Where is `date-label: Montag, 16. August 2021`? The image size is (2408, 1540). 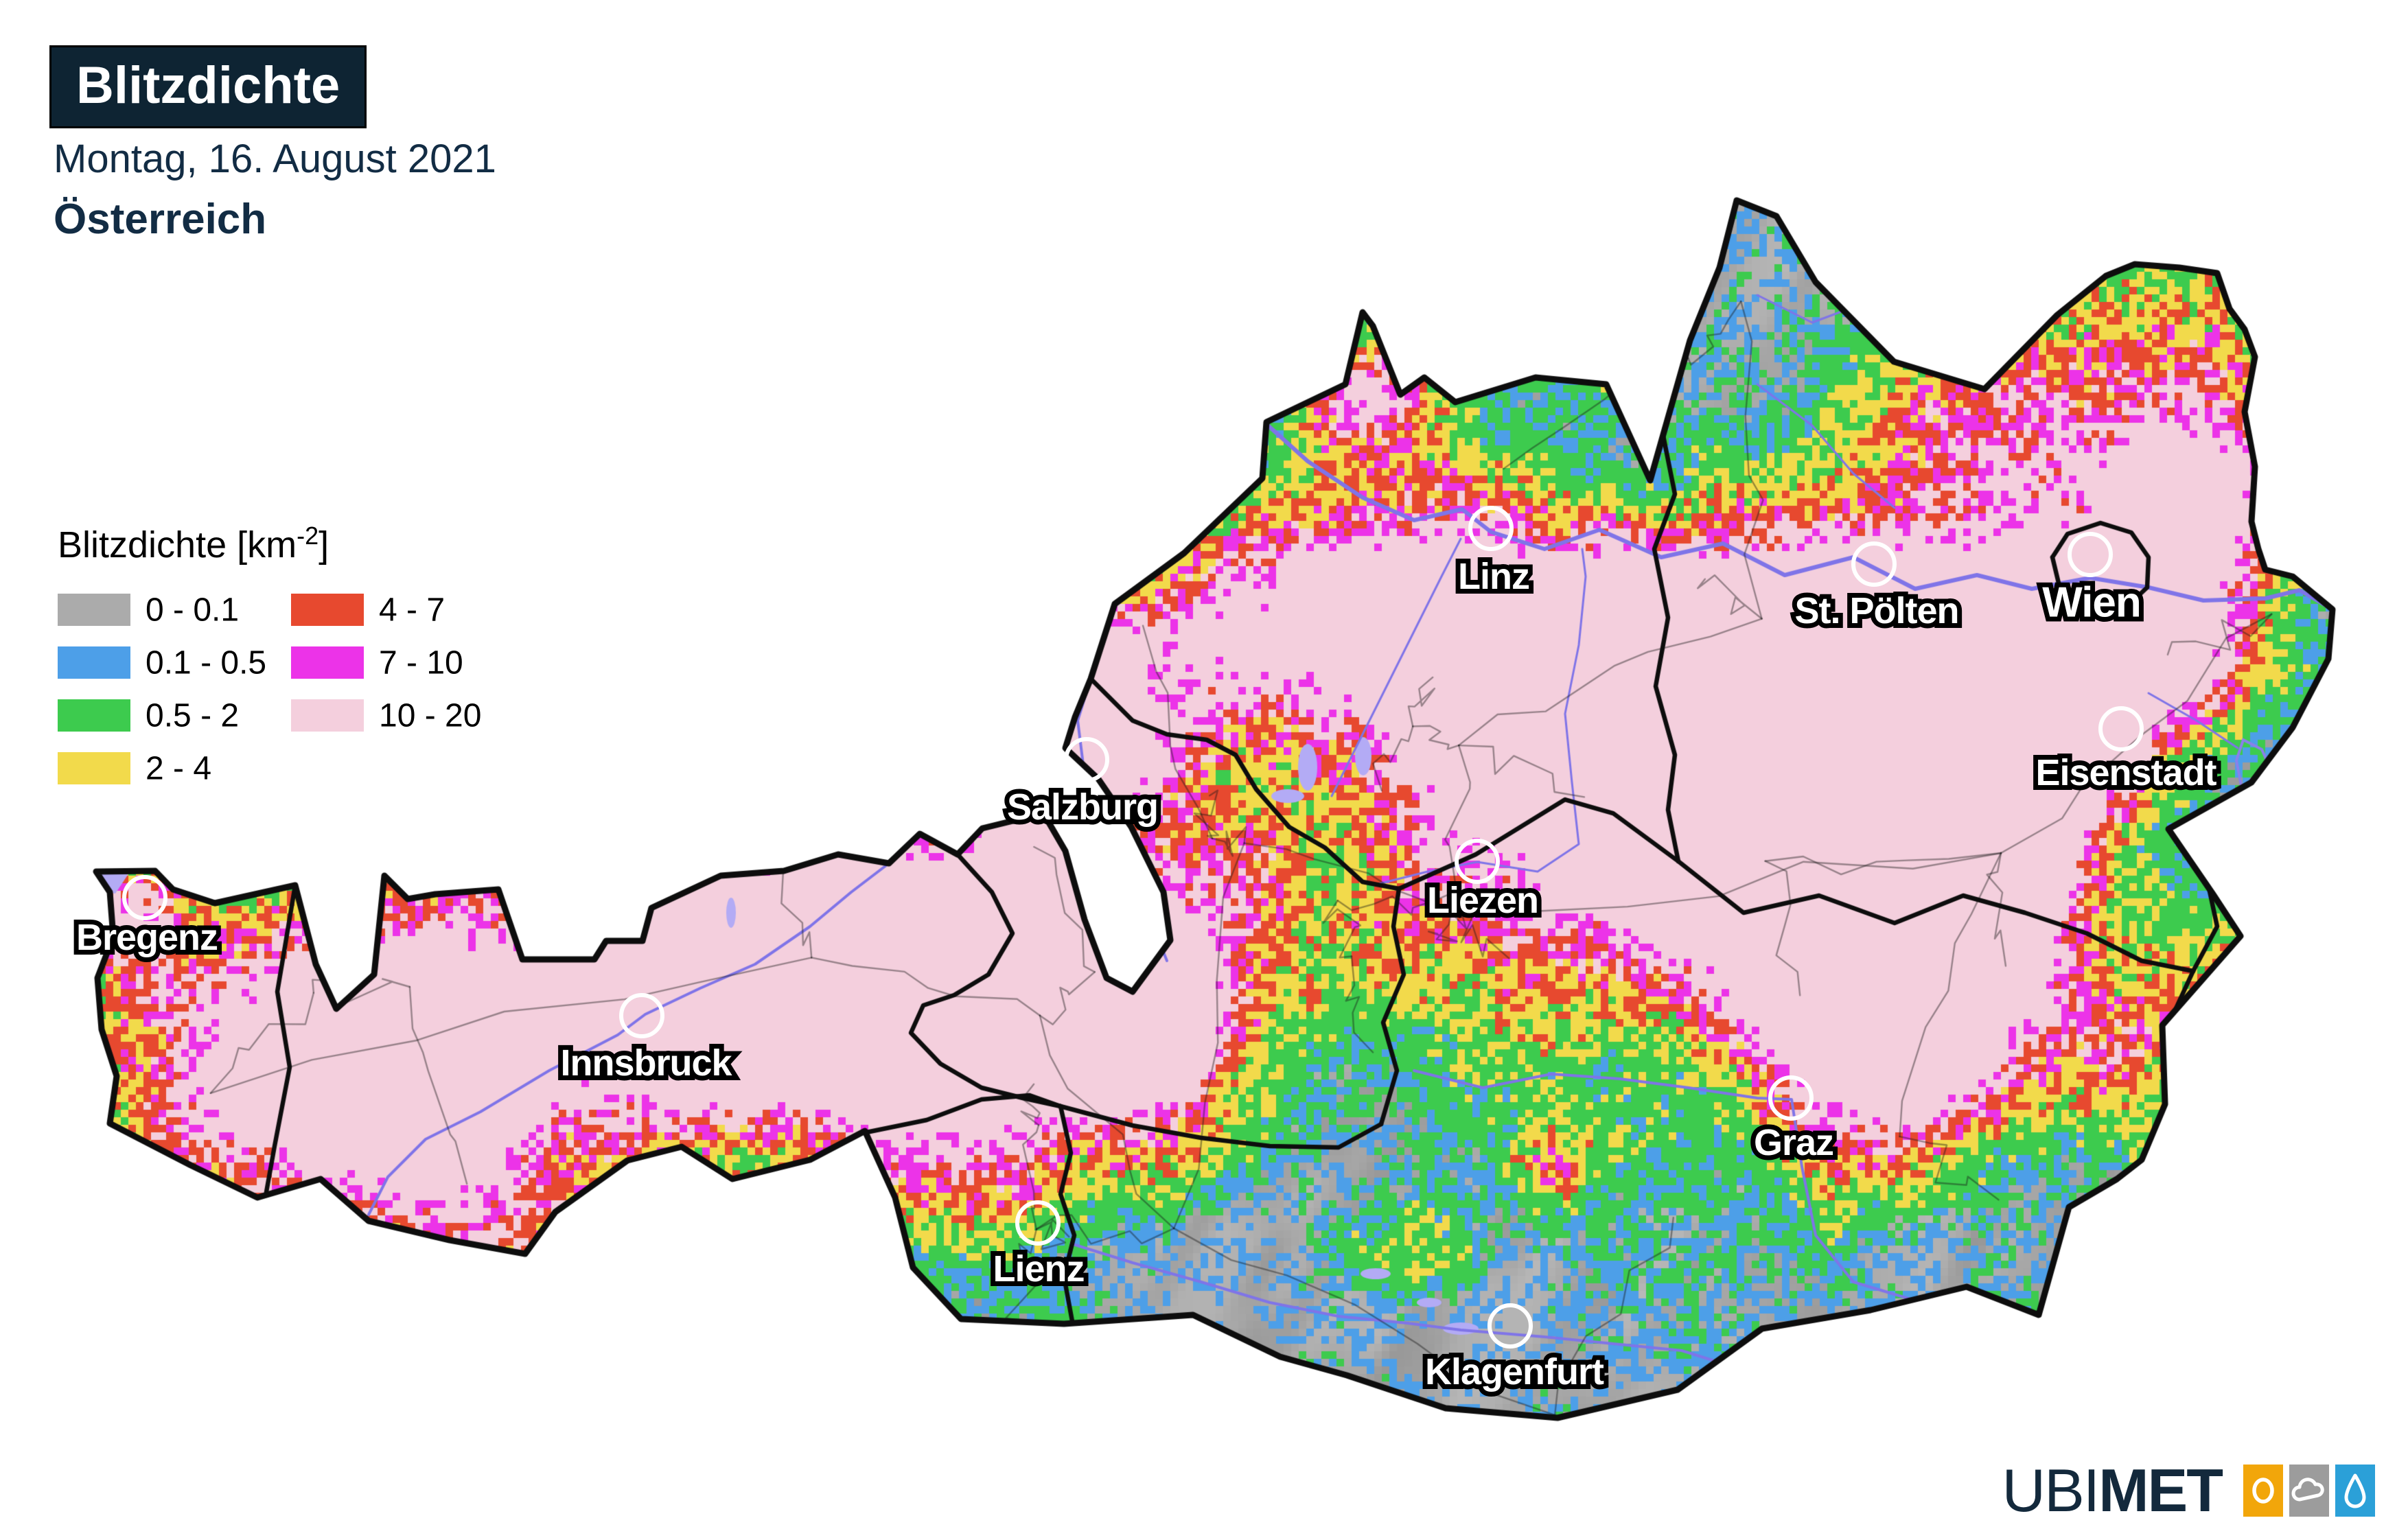
date-label: Montag, 16. August 2021 is located at coordinates (275, 159).